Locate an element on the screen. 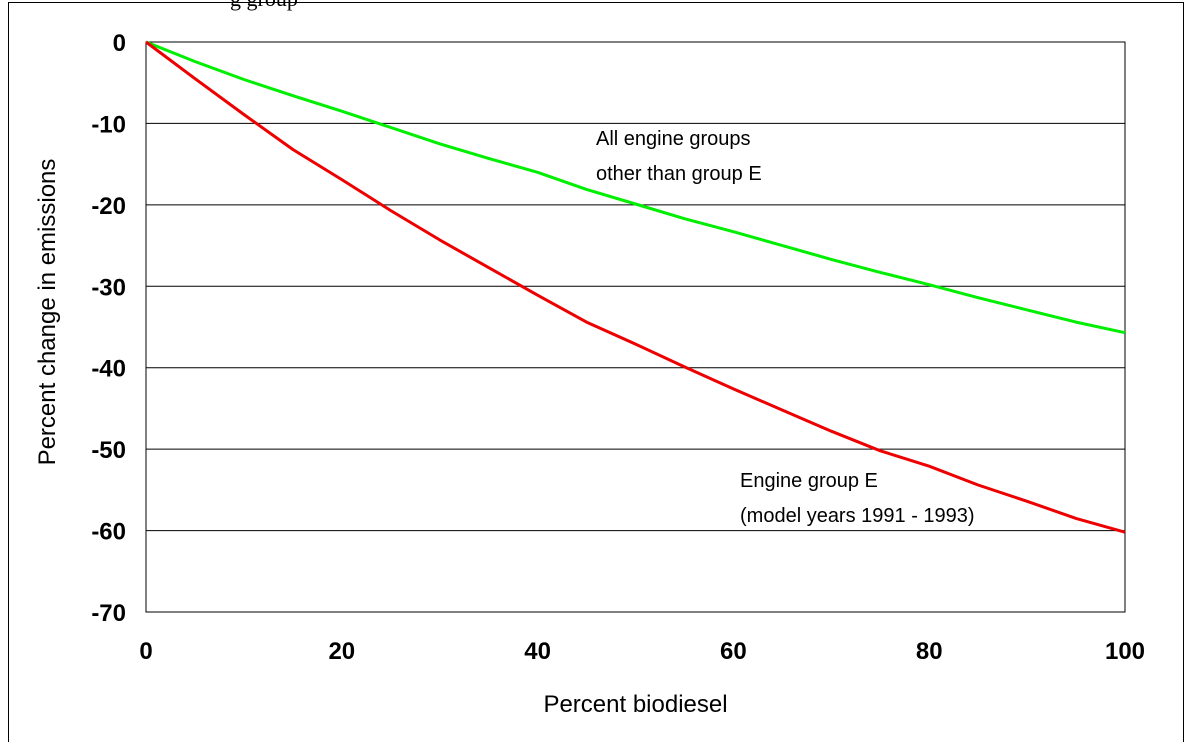  x-axis-label: Percent biodiesel is located at coordinates (635, 704).